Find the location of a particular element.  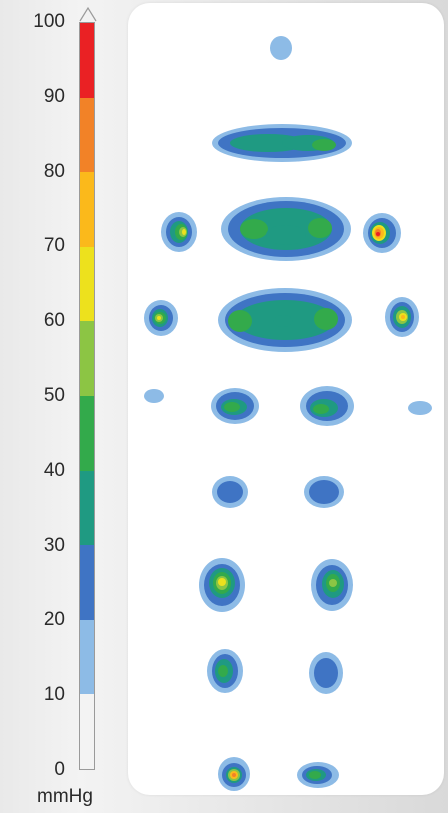

pressure-region-lower-back is located at coordinates (285, 320).